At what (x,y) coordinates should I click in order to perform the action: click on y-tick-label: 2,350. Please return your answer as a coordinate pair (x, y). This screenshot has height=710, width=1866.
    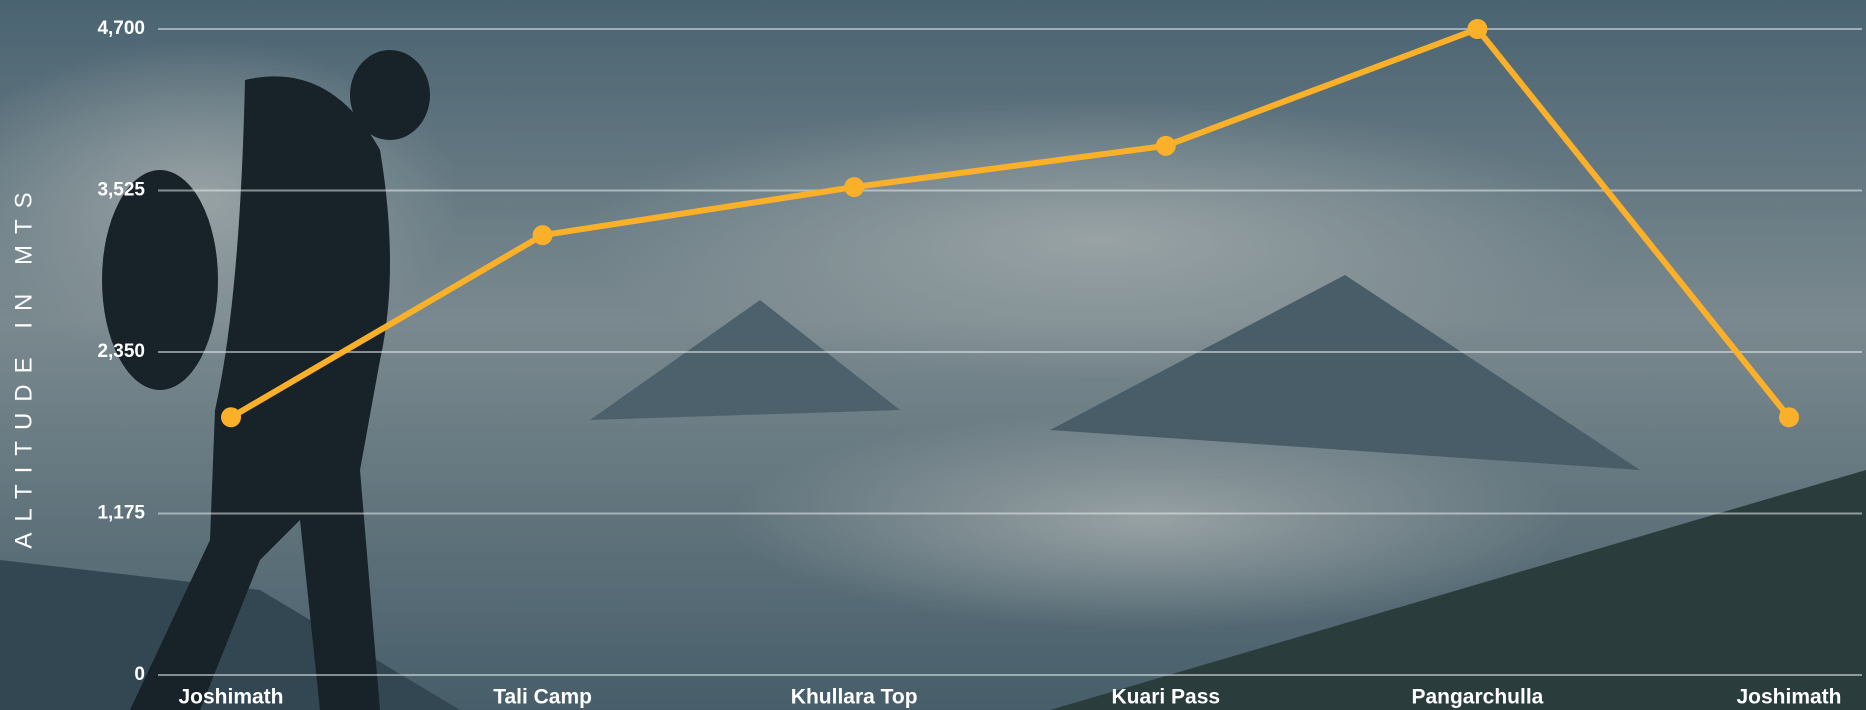
    Looking at the image, I should click on (121, 351).